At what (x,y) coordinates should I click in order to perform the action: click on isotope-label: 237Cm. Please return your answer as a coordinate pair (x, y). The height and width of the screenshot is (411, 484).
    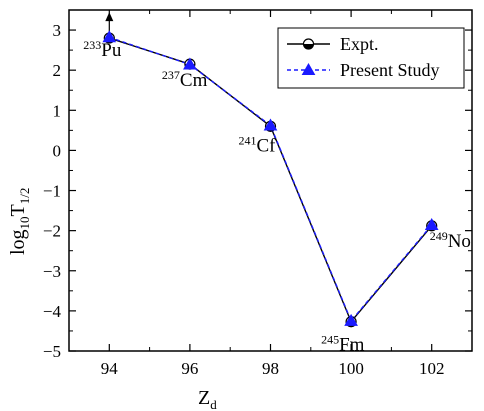
    Looking at the image, I should click on (185, 79).